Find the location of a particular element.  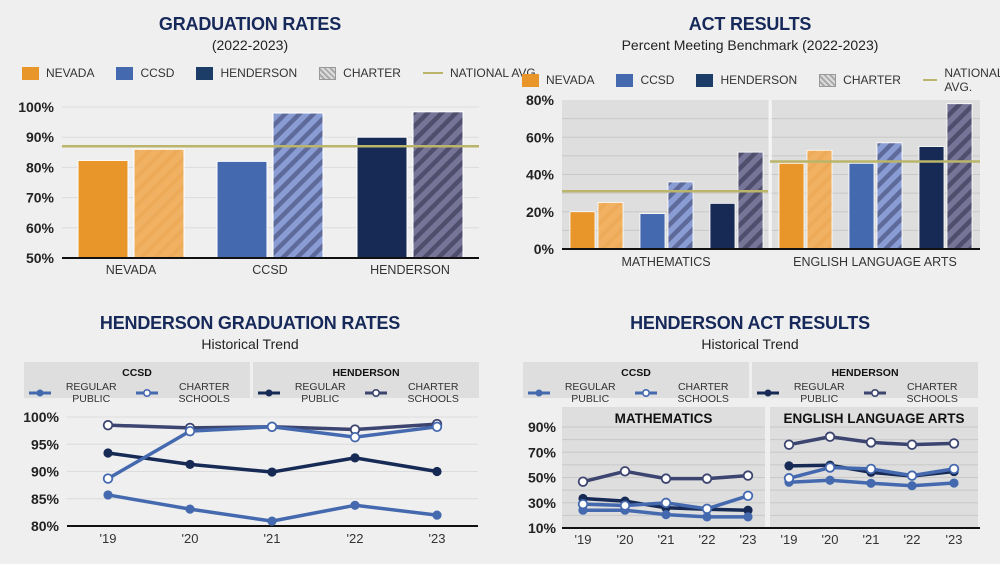

legend-label: CHARTER is located at coordinates (872, 80).